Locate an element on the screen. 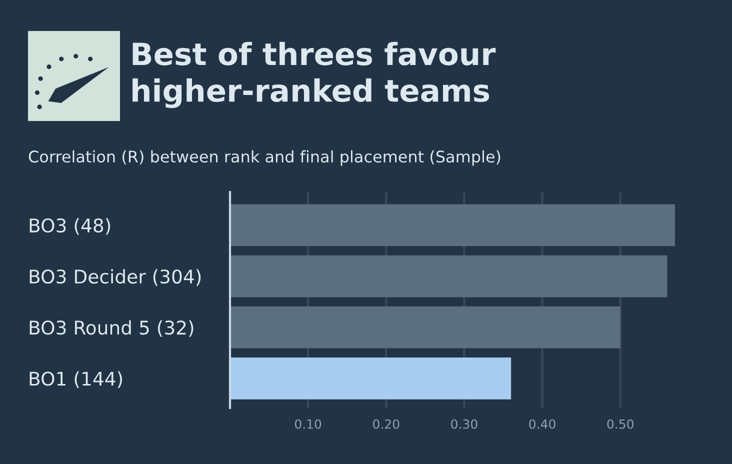  x-tick-label: 0.20 is located at coordinates (386, 424).